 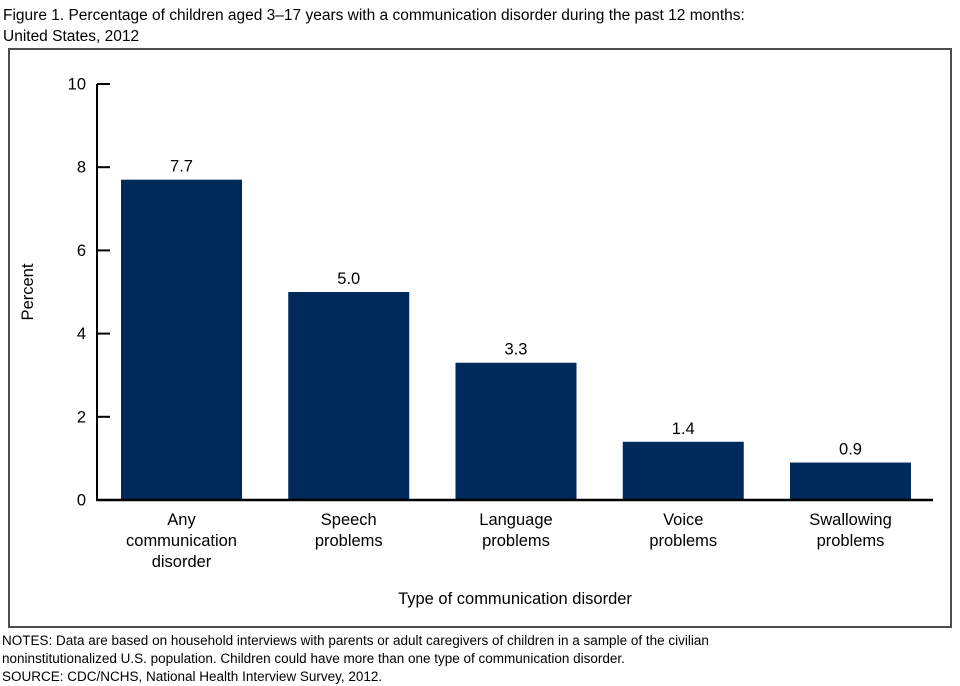 I want to click on bar-value-label: 7.7, so click(x=181, y=167).